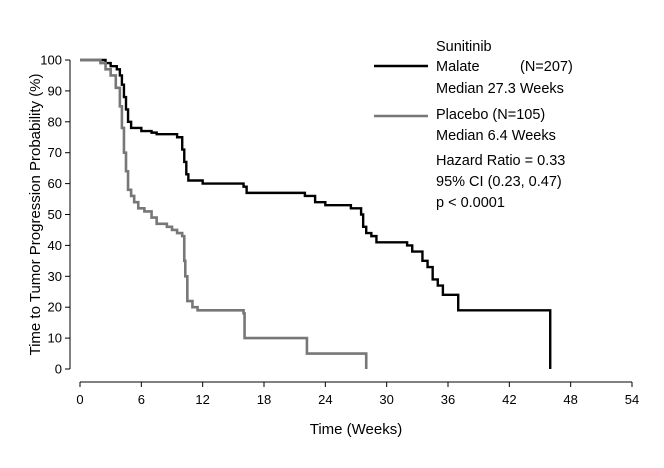 The image size is (664, 468). I want to click on x-axis-label: Time (Weeks), so click(356, 429).